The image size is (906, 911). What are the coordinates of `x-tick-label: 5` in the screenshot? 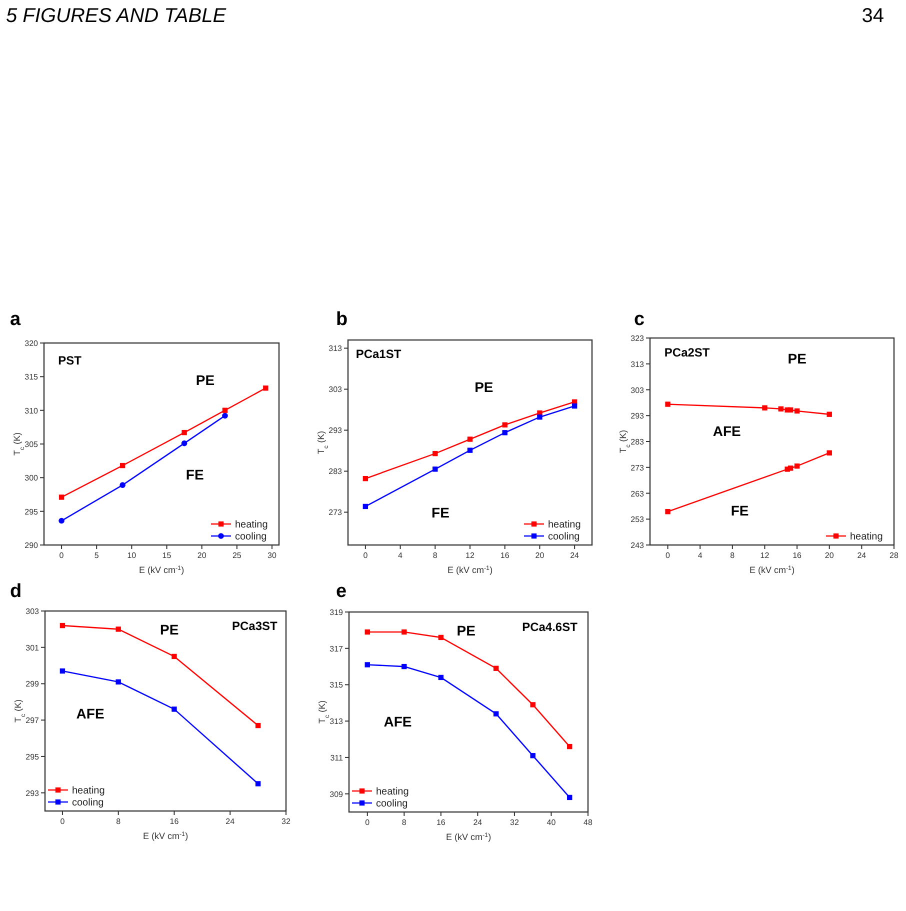 It's located at (97, 555).